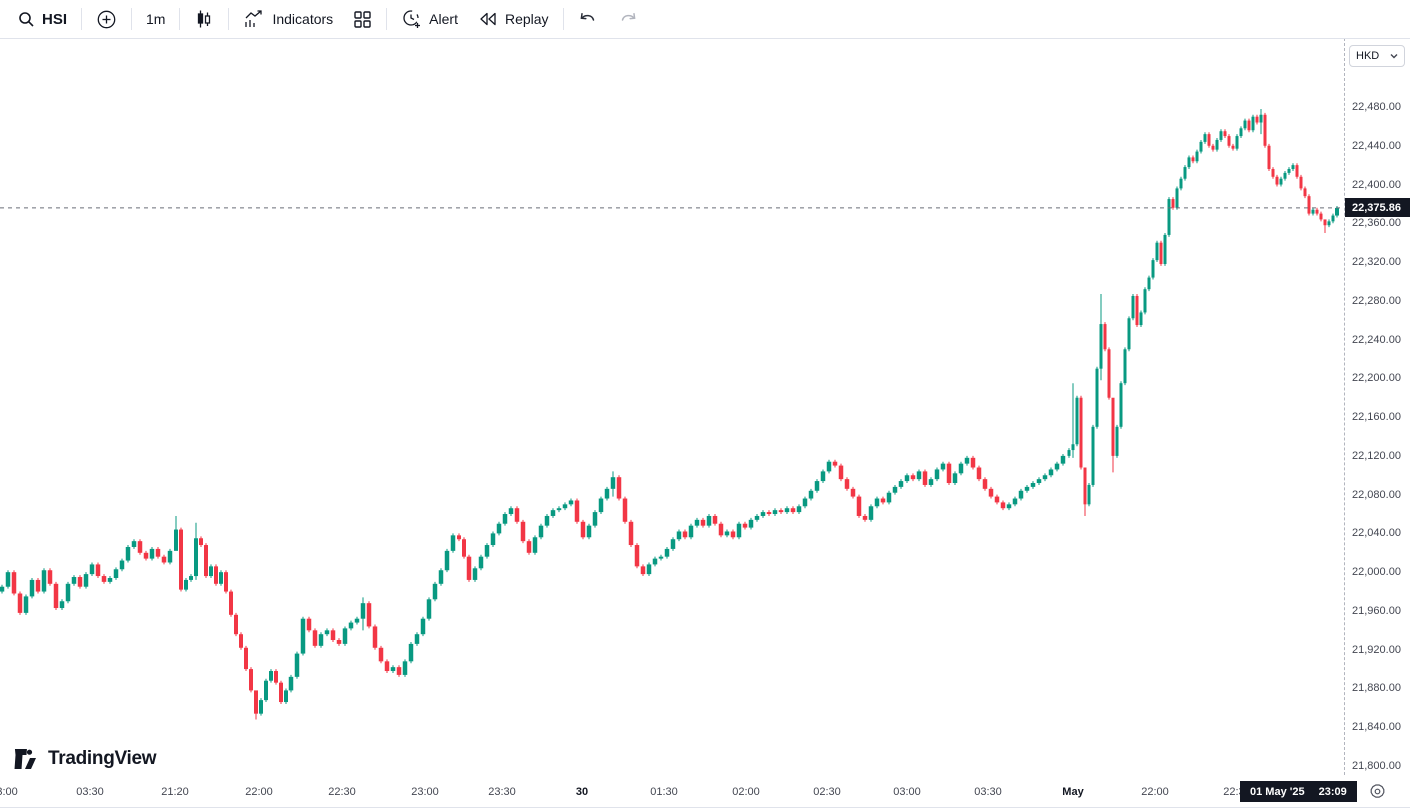 This screenshot has height=812, width=1410. I want to click on current-price-badge: 22,375.86, so click(1377, 208).